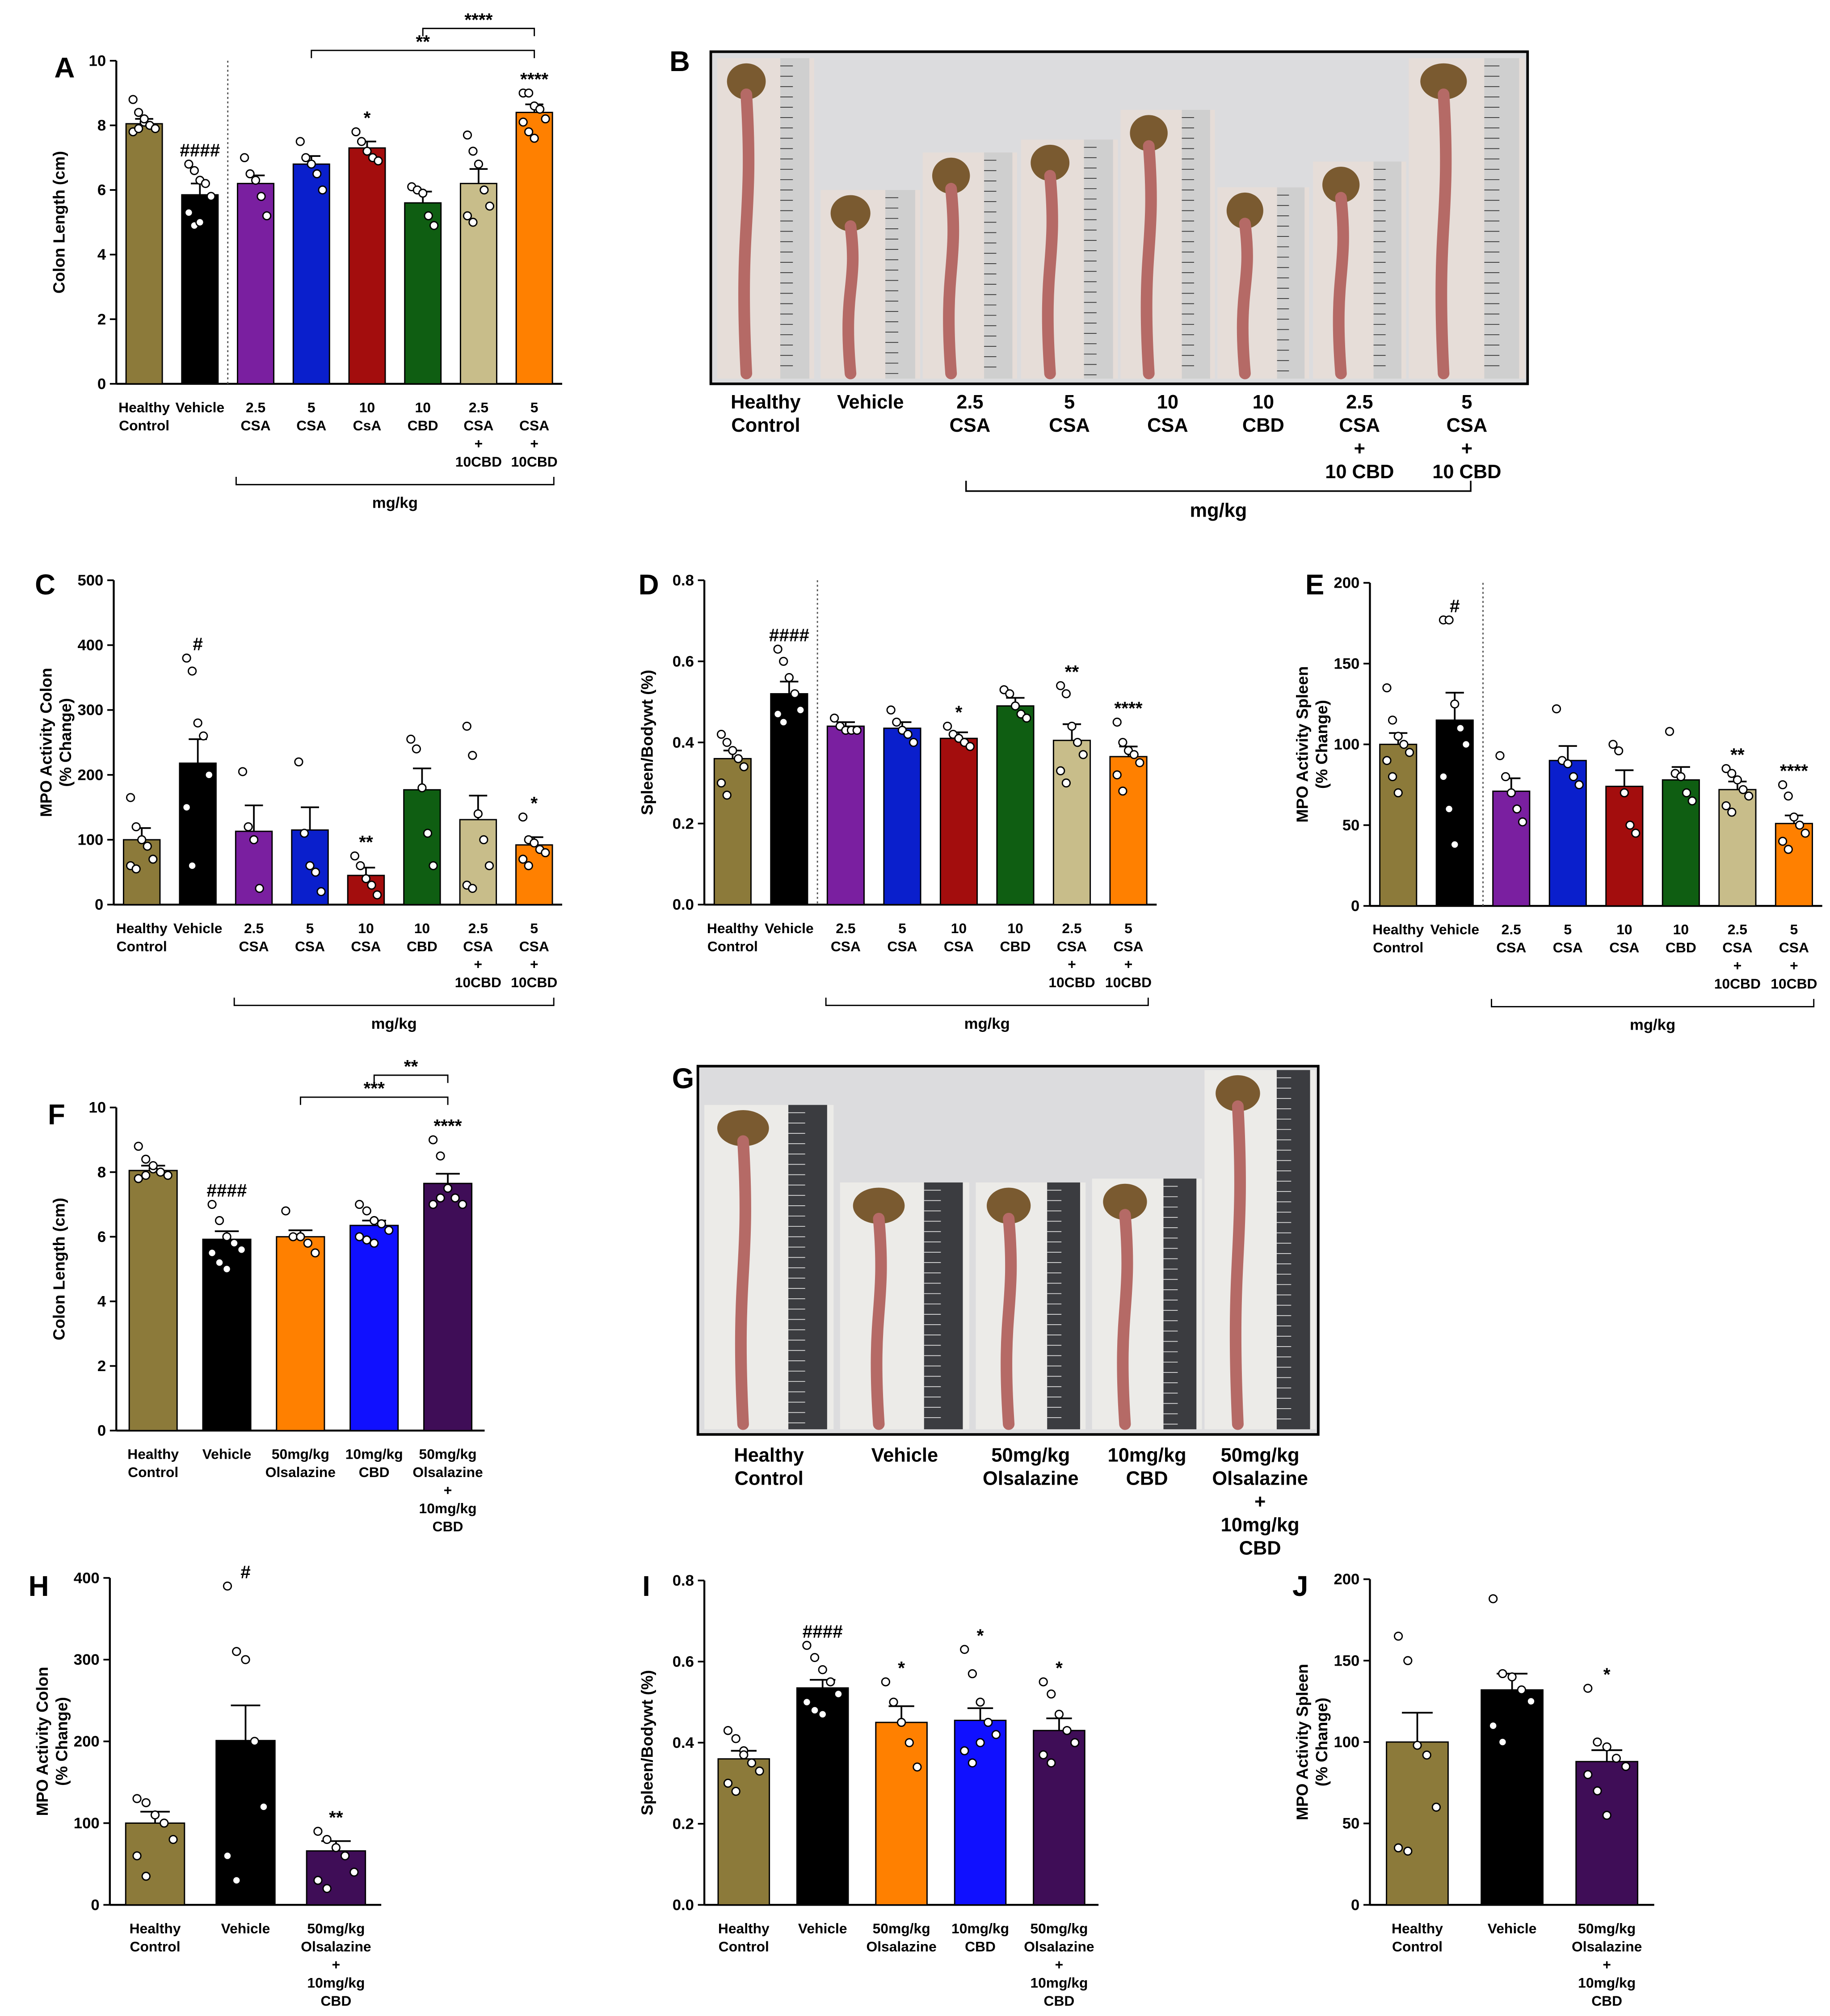  Describe the element at coordinates (647, 1742) in the screenshot. I see `y-axis-label: Spleen/Bodywt (%)` at that location.